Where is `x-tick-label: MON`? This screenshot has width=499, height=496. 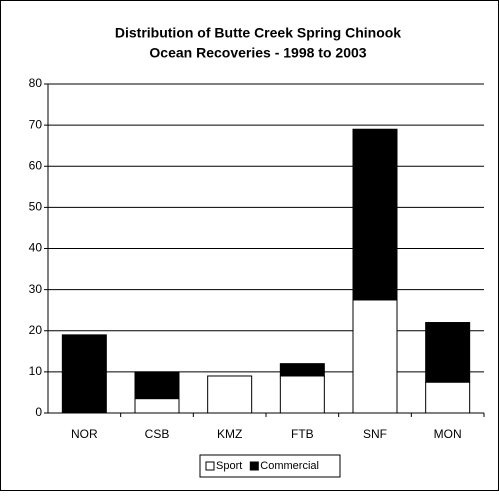
x-tick-label: MON is located at coordinates (448, 434).